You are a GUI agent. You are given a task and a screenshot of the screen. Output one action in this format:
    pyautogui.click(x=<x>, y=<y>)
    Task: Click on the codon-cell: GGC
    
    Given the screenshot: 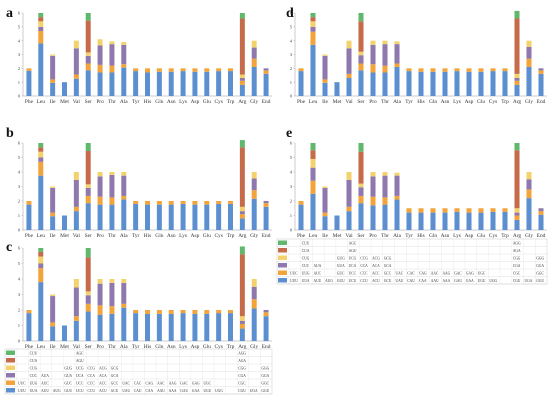 What is the action you would take?
    pyautogui.click(x=540, y=273)
    